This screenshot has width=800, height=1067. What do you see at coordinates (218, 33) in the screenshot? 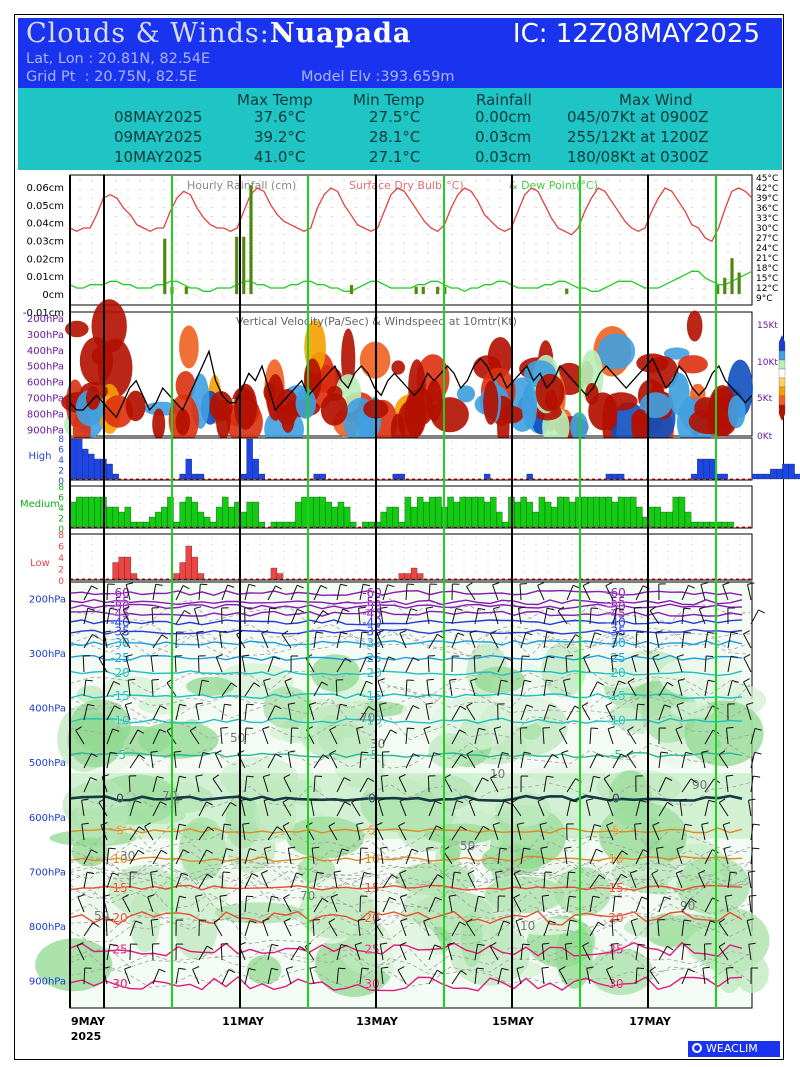
I see `page-title: Clouds & Winds:Nuapada` at bounding box center [218, 33].